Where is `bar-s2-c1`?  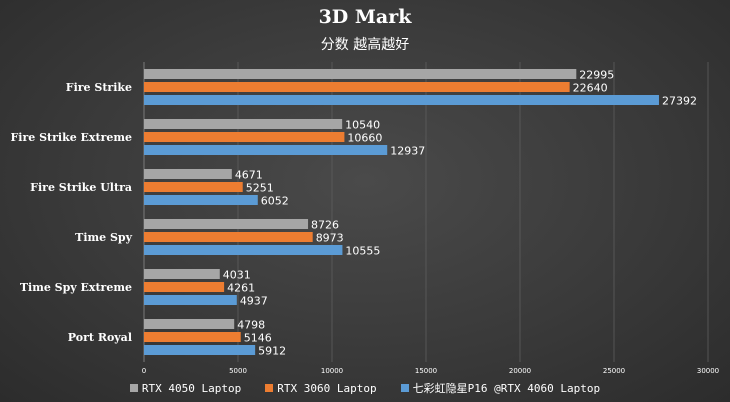
bar-s2-c1 is located at coordinates (357, 87).